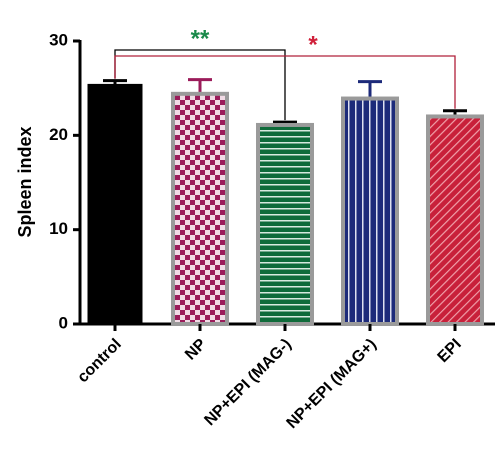 This screenshot has width=500, height=469. I want to click on y-tick-label: 0, so click(63, 322).